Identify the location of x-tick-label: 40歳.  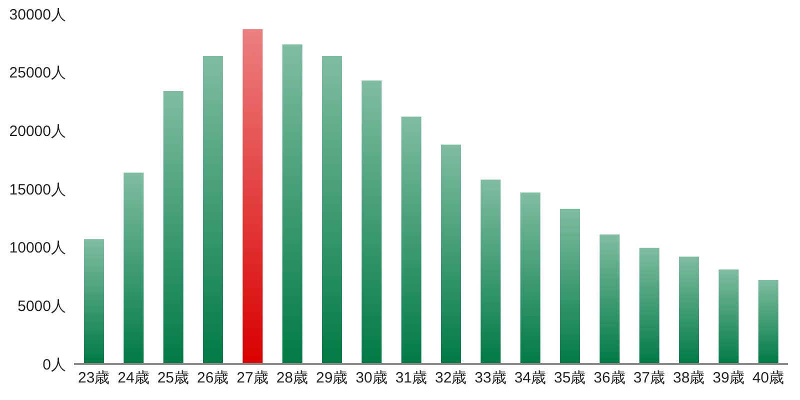
(768, 378).